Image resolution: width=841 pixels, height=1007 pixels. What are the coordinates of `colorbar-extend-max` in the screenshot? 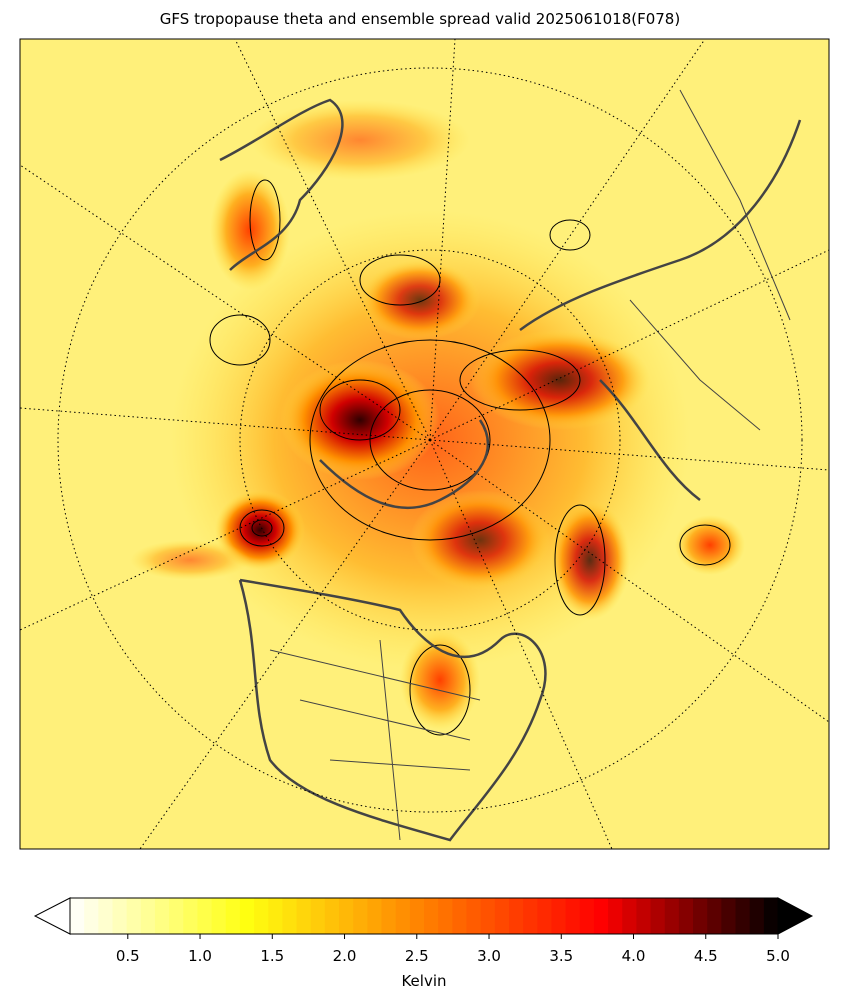 It's located at (795, 916).